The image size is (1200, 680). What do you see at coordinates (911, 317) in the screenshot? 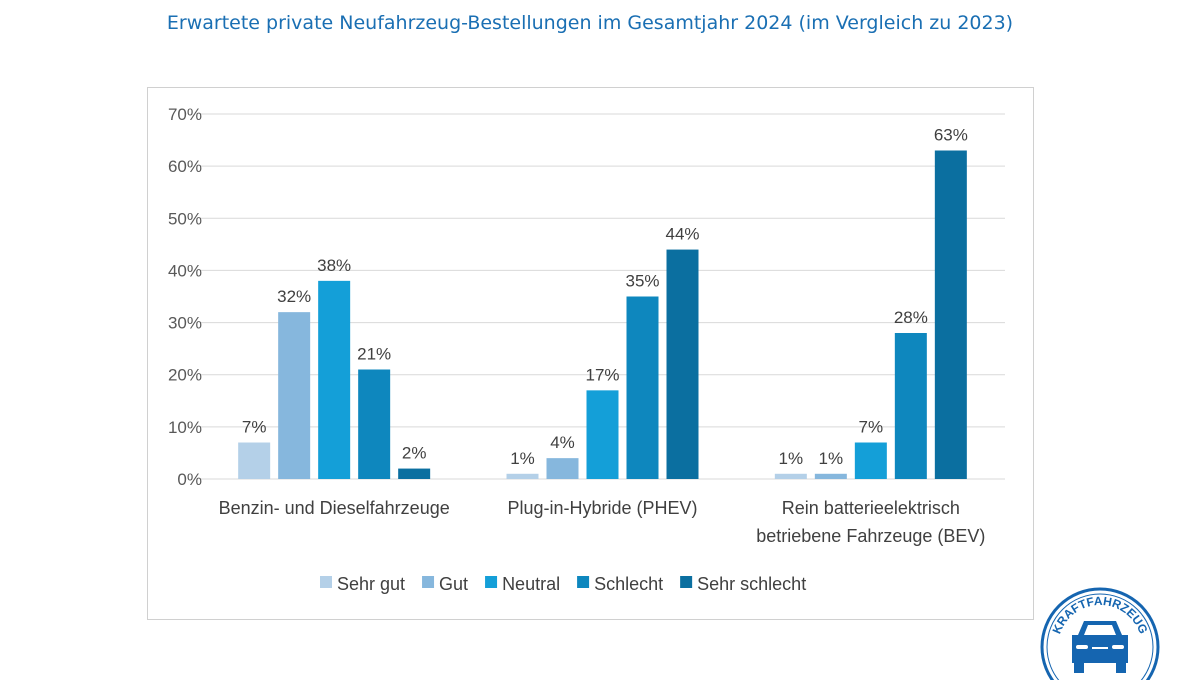
I see `data-label: 28%` at bounding box center [911, 317].